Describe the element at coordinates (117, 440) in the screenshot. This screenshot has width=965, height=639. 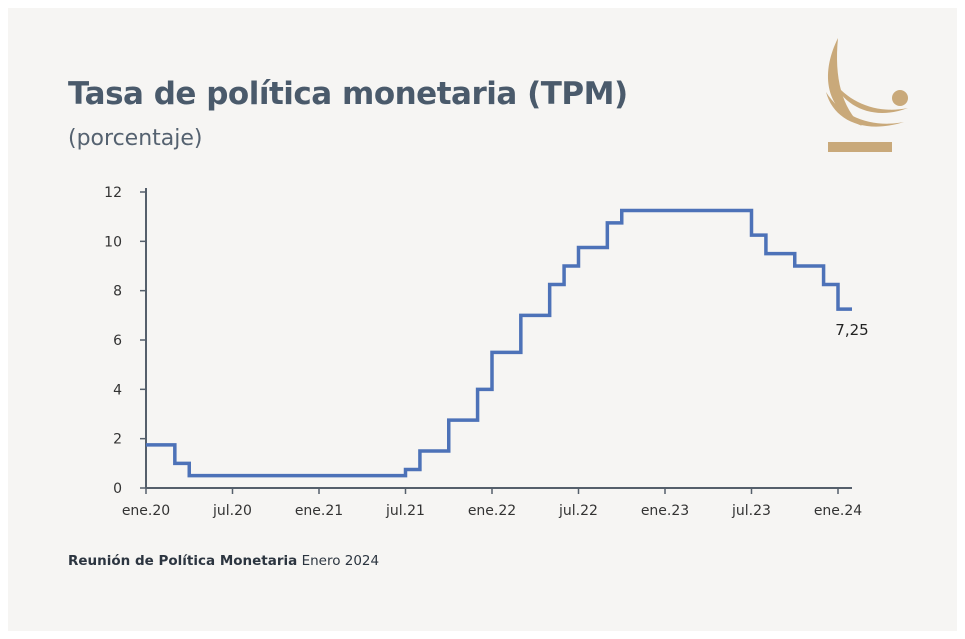
I see `y-tick-label: 2` at that location.